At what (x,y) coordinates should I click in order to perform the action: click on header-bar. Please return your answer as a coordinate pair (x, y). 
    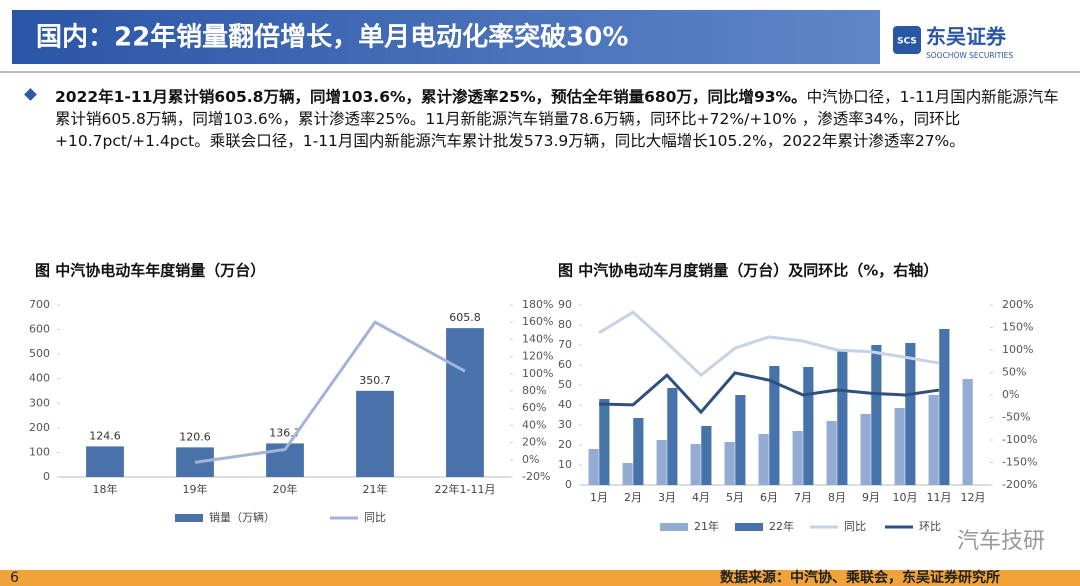
    Looking at the image, I should click on (446, 37).